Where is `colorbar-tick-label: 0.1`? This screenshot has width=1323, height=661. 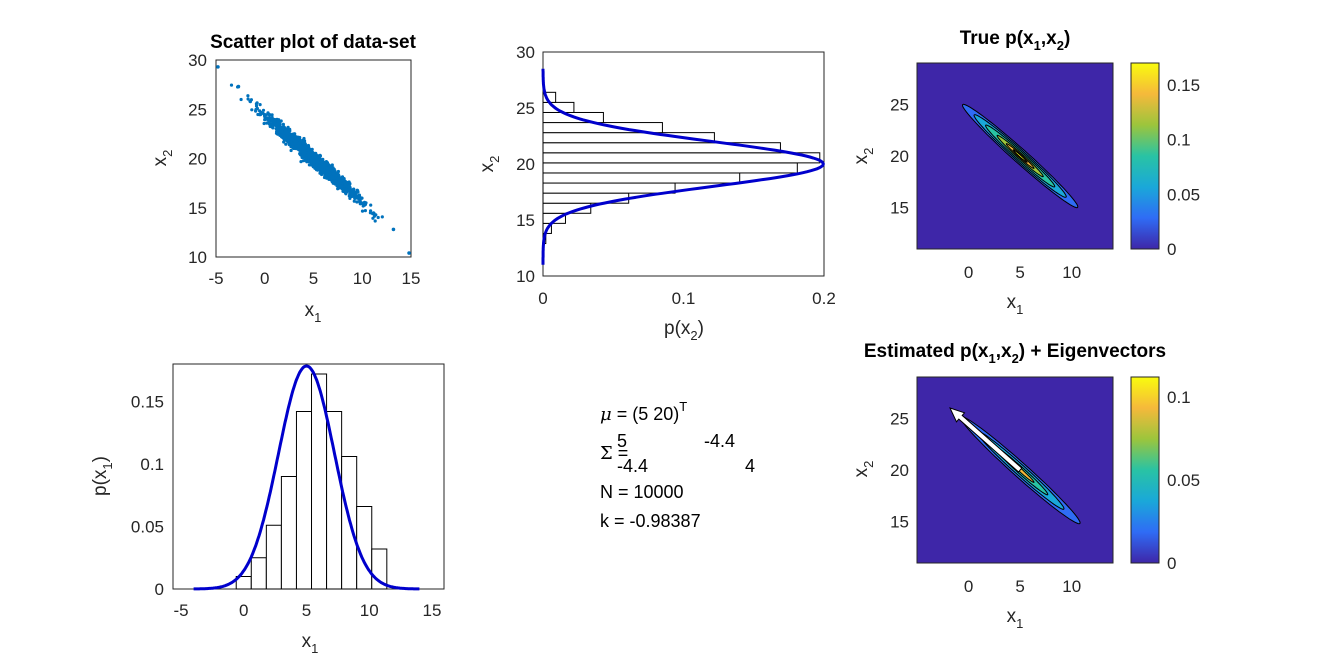 colorbar-tick-label: 0.1 is located at coordinates (1179, 140).